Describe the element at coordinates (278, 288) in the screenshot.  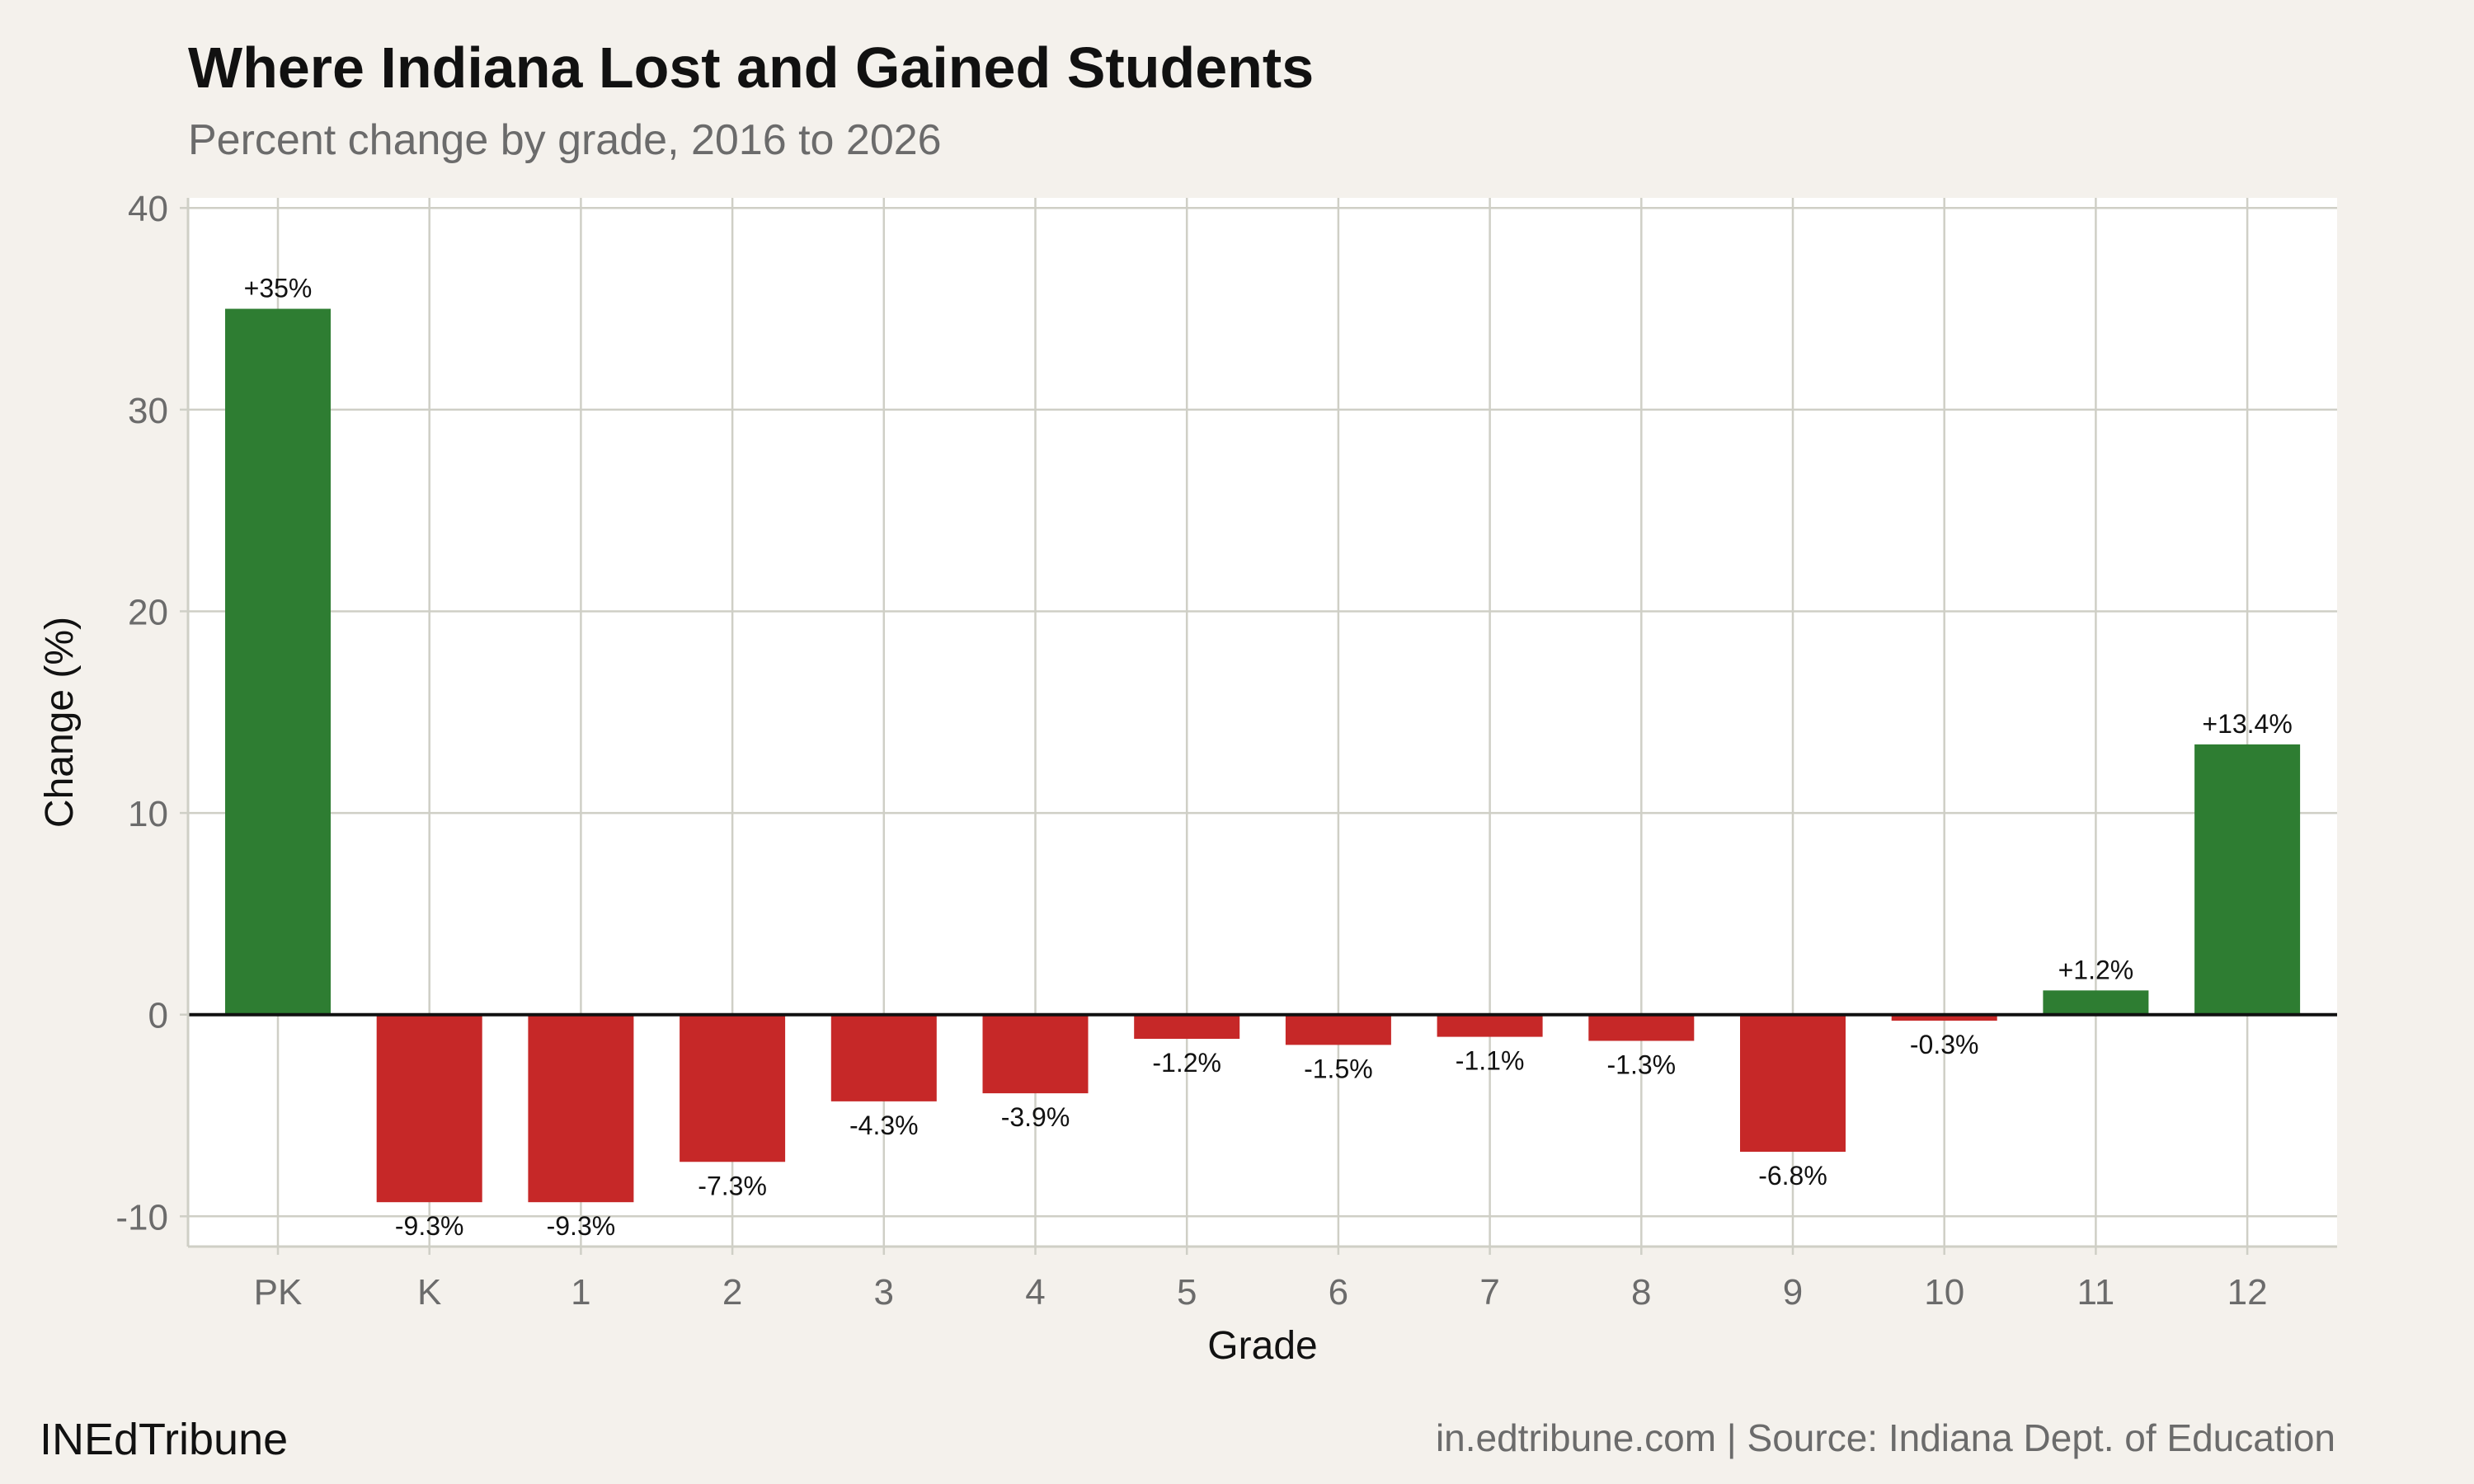
I see `data-label: +35%` at that location.